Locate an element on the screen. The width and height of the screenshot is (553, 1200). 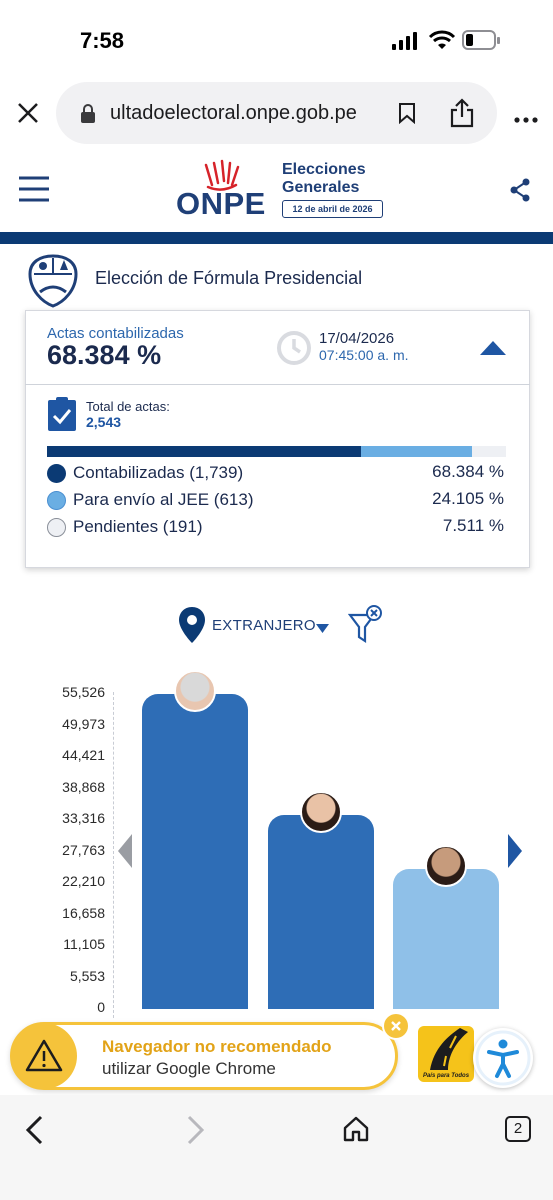
y-tick-label: 49,973 is located at coordinates (83, 723).